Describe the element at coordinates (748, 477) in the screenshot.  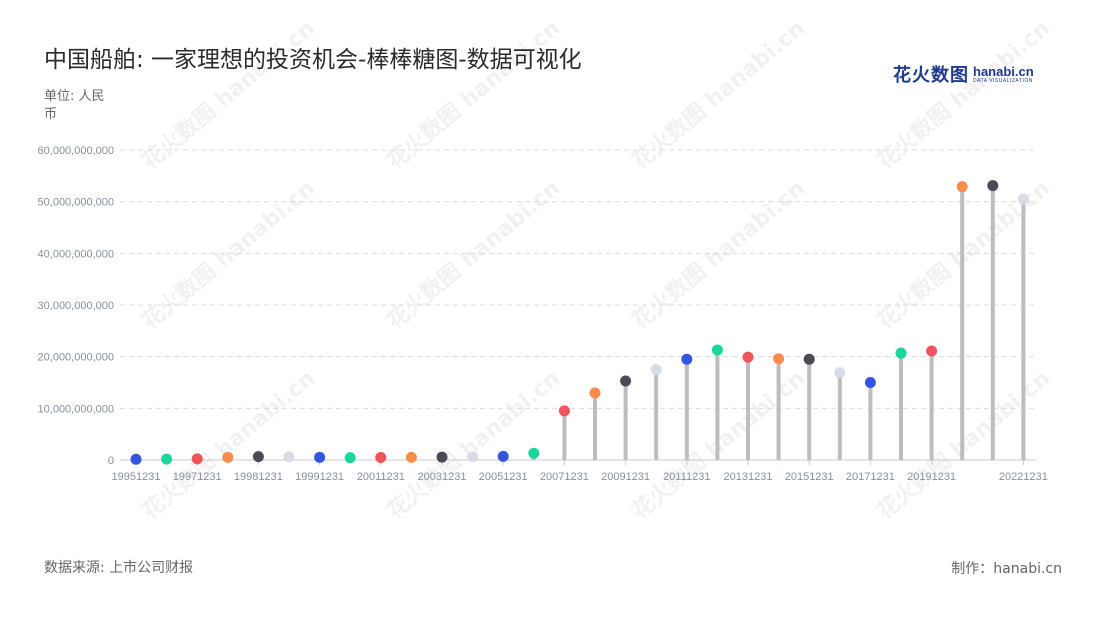
I see `x-tick-label: 20131231` at that location.